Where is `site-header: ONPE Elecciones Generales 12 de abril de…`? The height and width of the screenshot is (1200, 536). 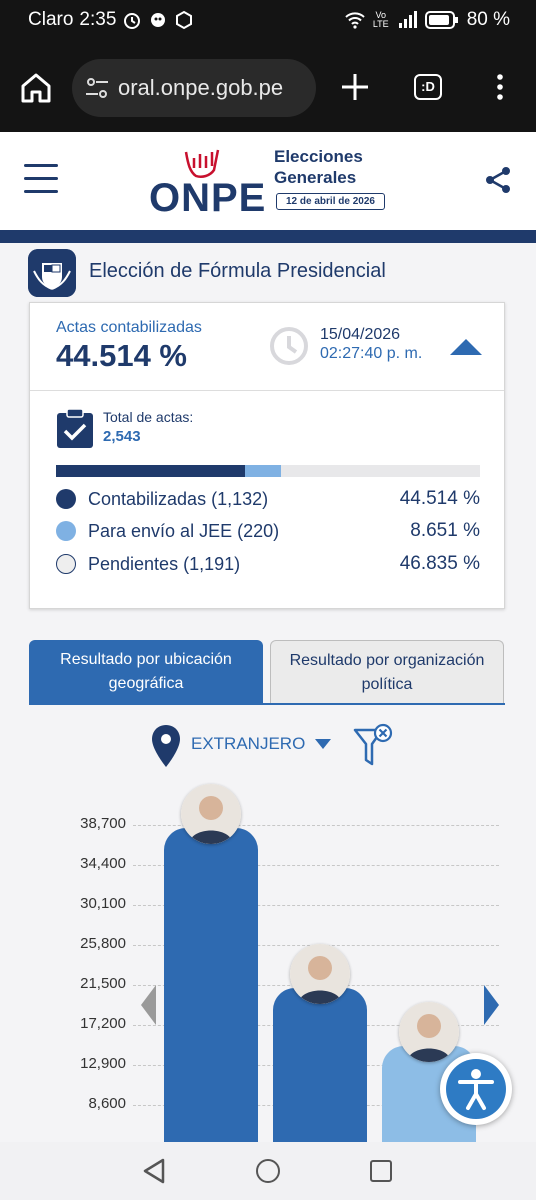
site-header: ONPE Elecciones Generales 12 de abril de… is located at coordinates (268, 181).